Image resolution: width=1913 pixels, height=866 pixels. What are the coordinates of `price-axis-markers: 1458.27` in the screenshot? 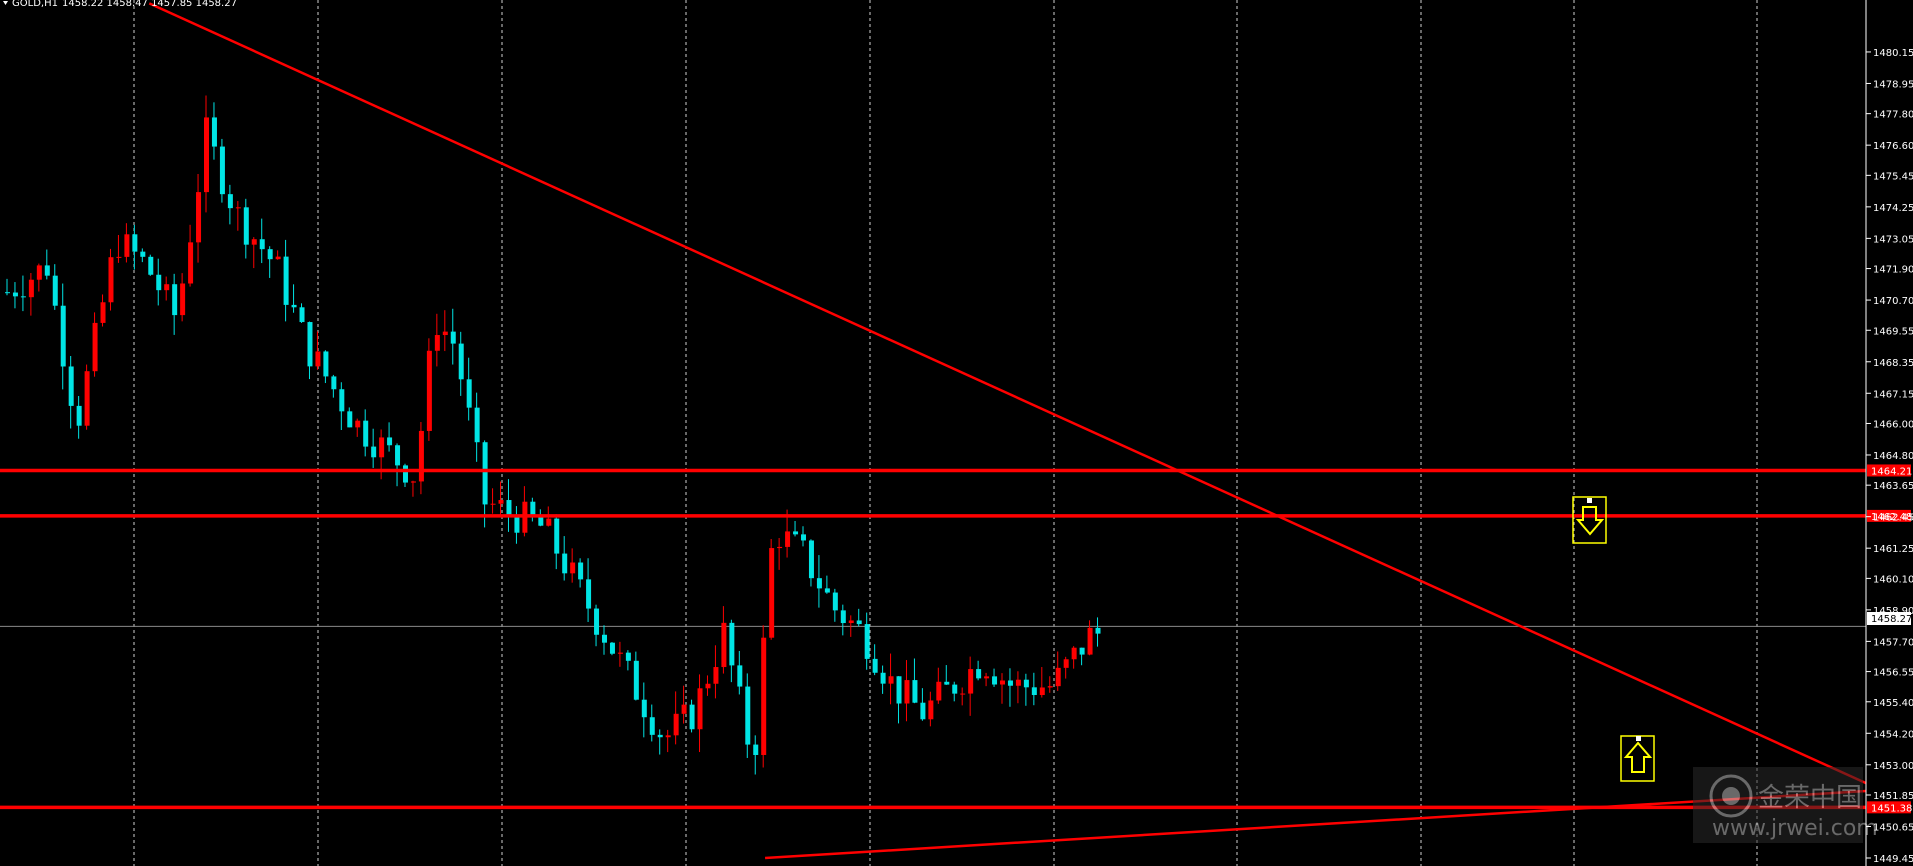 It's located at (1889, 618).